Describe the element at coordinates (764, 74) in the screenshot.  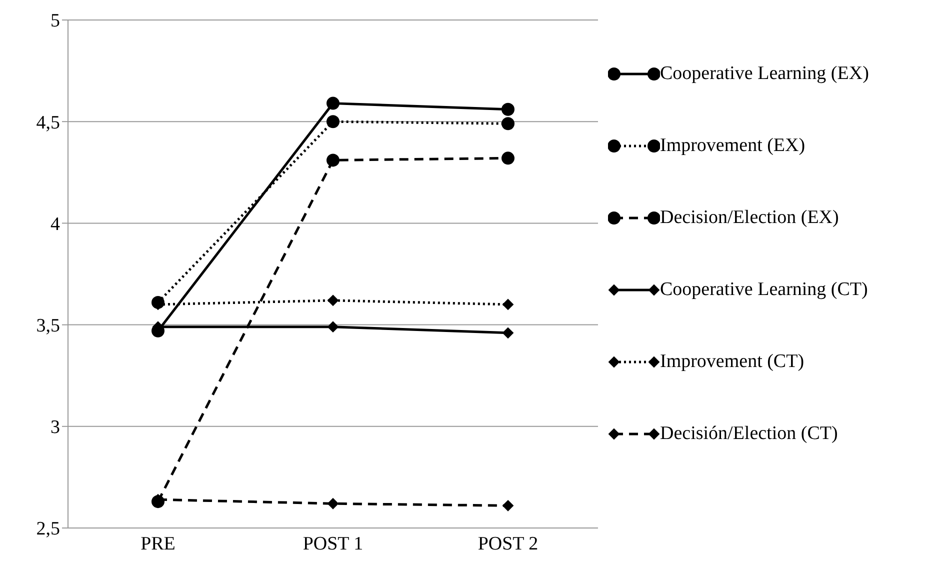
I see `legend-label: Cooperative Learning (EX)` at that location.